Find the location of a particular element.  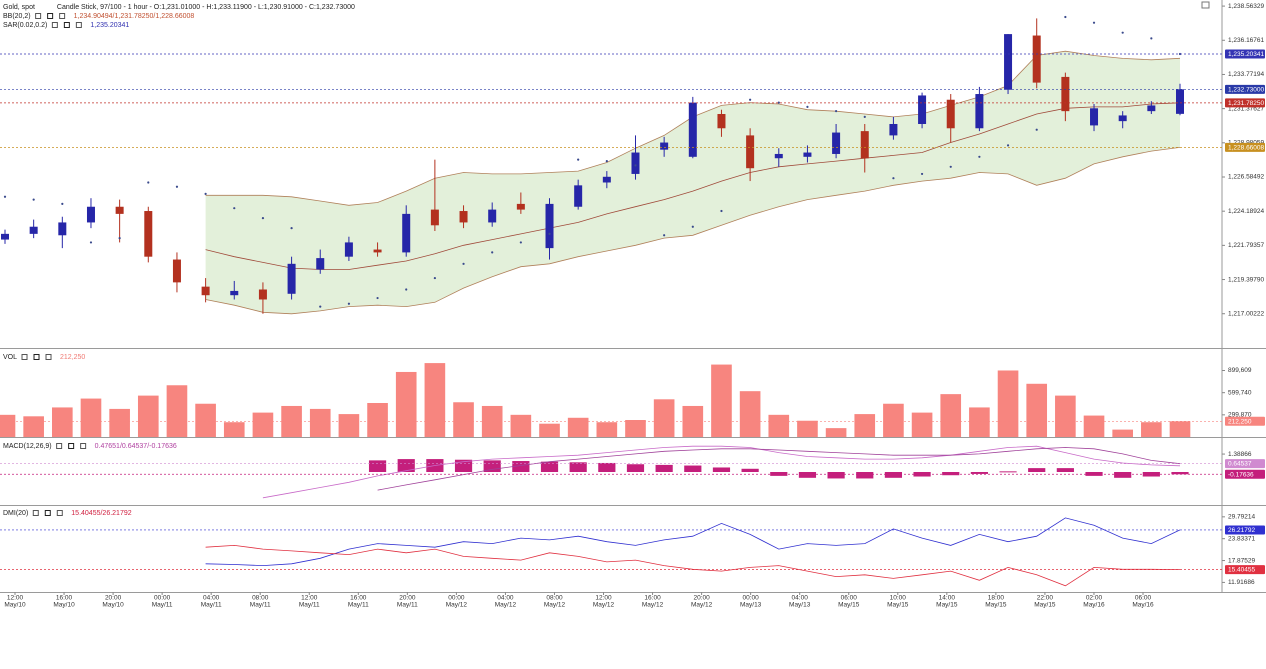

y-tick-label: 899,609 is located at coordinates (1240, 370).